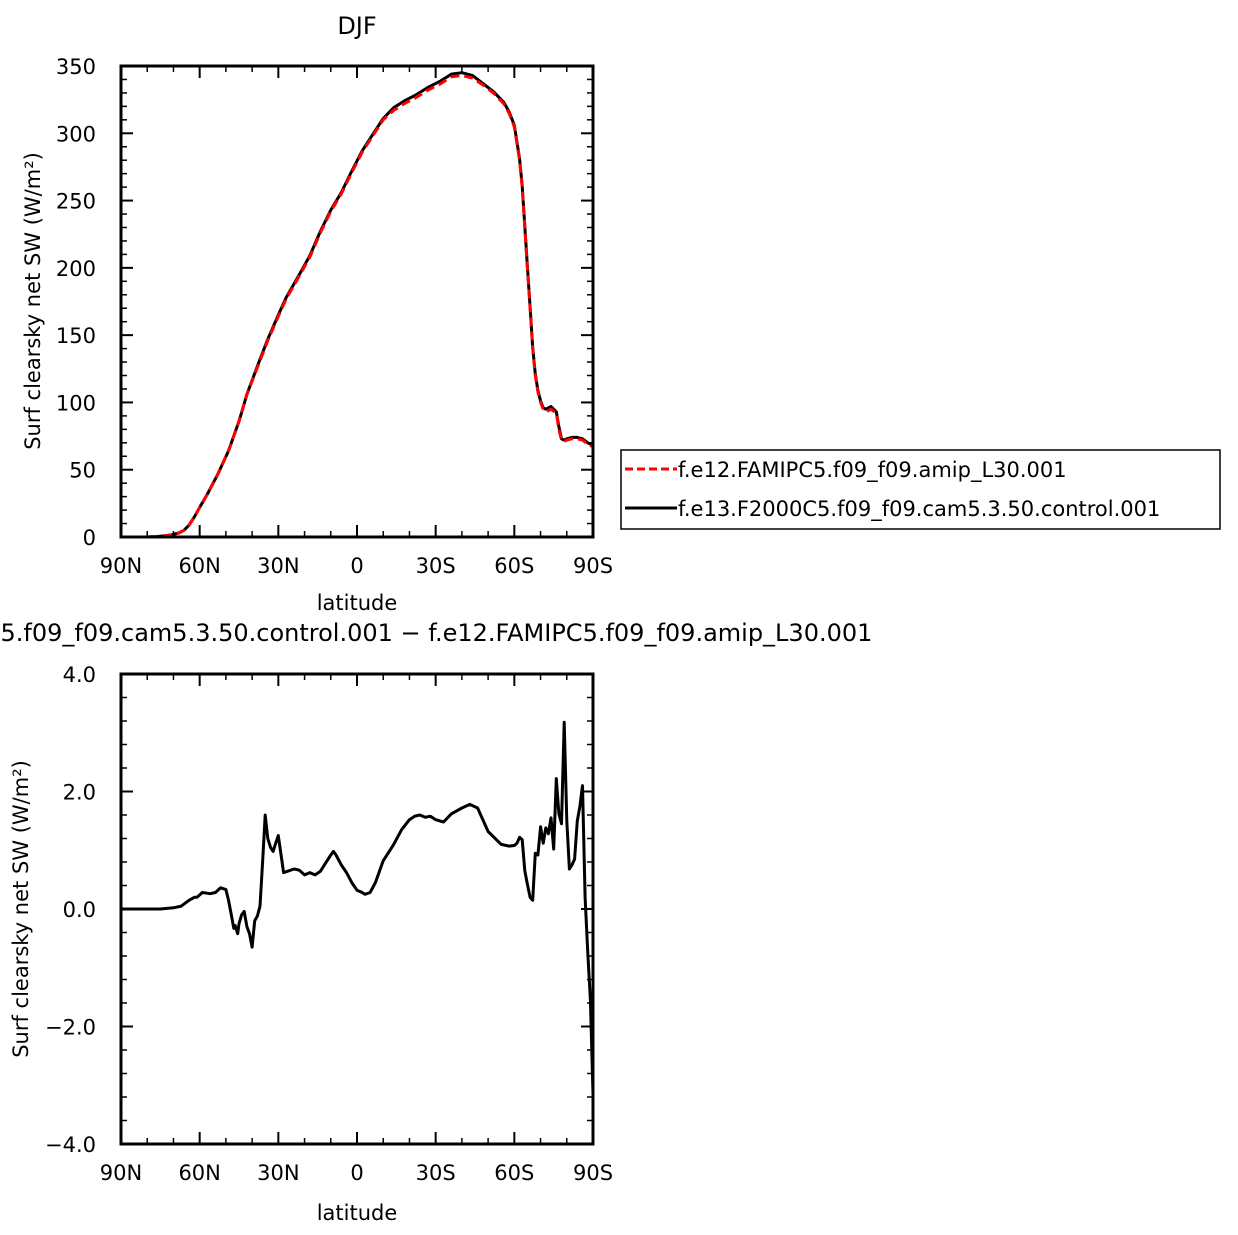 The height and width of the screenshot is (1235, 1238). I want to click on top-series-group, so click(357, 305).